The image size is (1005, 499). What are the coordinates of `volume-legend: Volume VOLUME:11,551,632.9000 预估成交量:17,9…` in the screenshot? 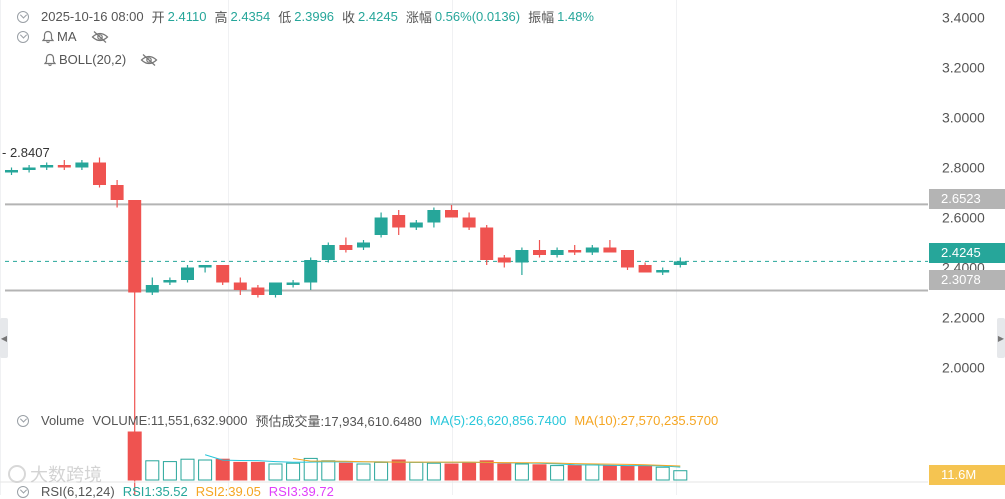 It's located at (367, 420).